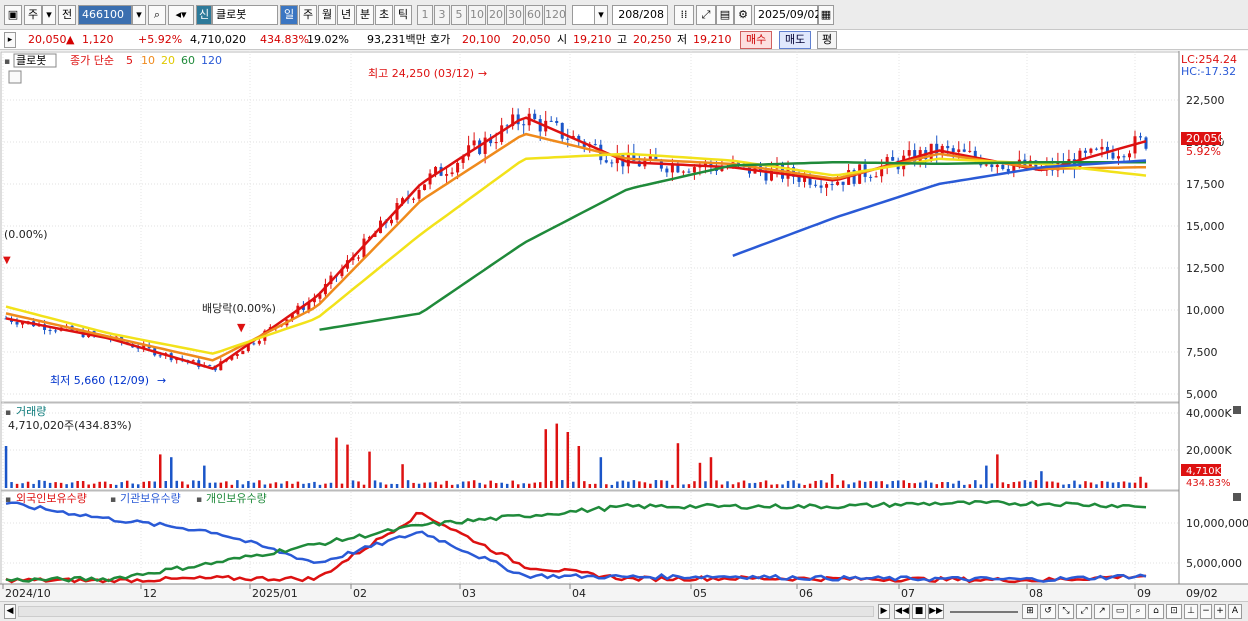 This screenshot has width=1248, height=621. Describe the element at coordinates (148, 60) in the screenshot. I see `ma-10-label: 10` at that location.